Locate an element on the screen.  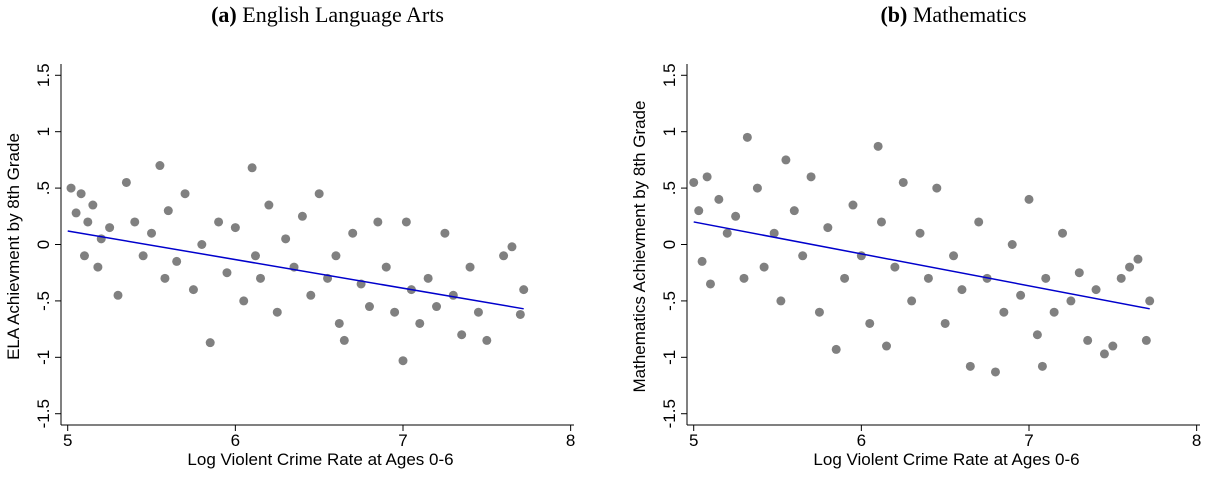
y-tick-label: -1 is located at coordinates (43, 357).